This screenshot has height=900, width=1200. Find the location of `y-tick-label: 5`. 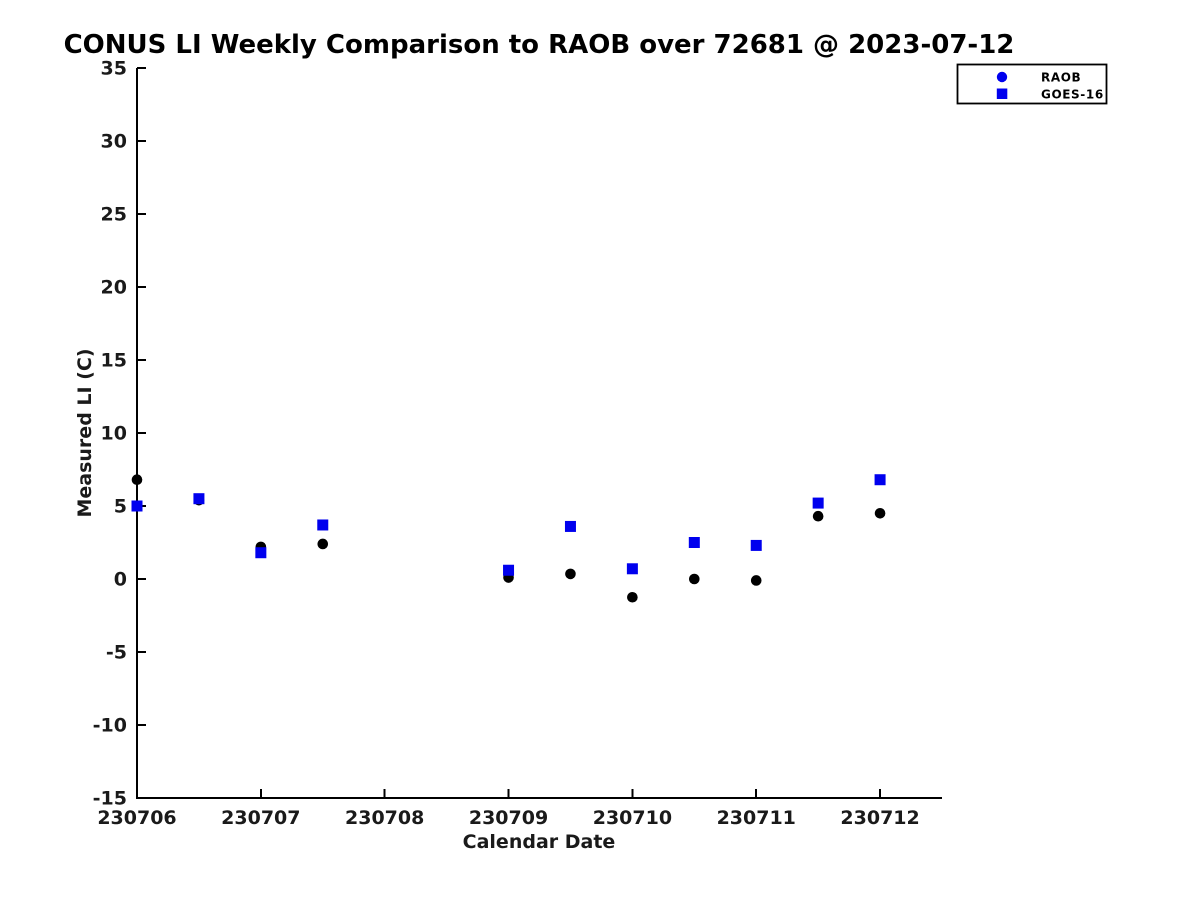

y-tick-label: 5 is located at coordinates (120, 507).